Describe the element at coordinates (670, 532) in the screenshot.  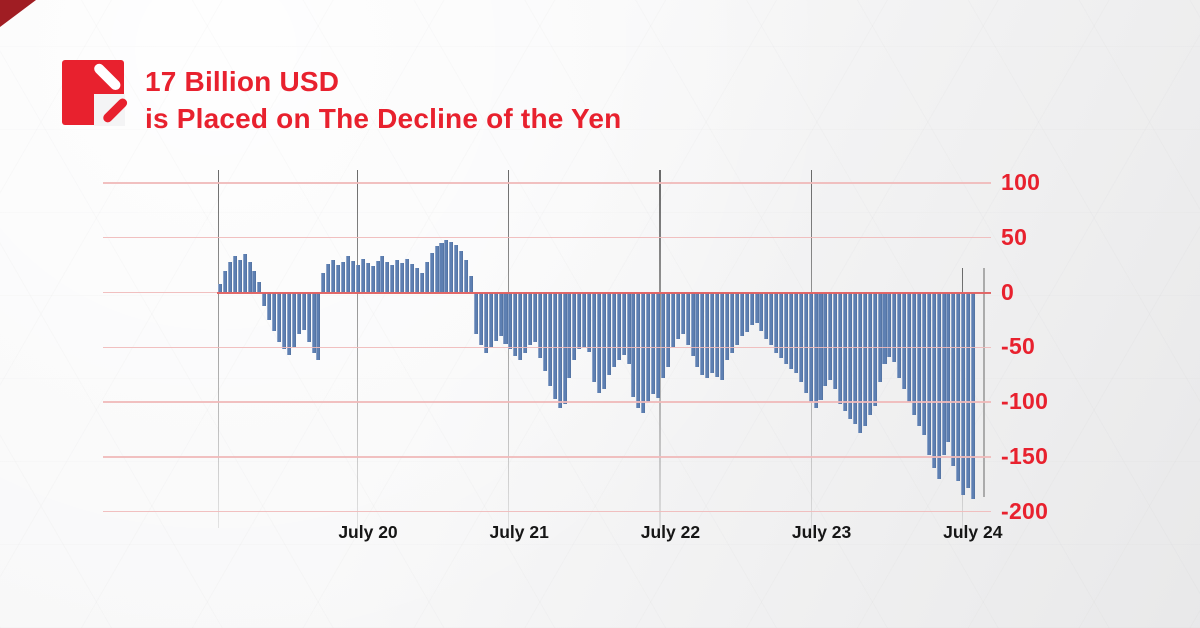
I see `x-axis-tick-label: July 22` at that location.